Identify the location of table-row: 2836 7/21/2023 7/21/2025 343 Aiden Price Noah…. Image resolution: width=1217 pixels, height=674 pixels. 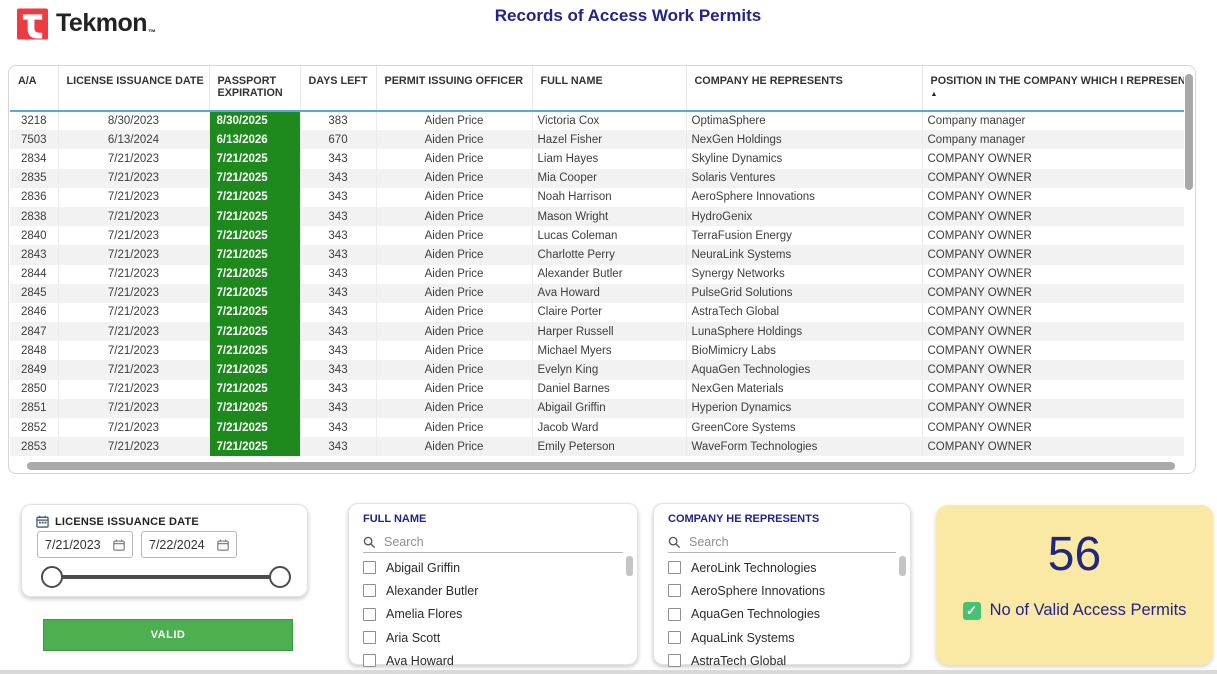
(597, 197).